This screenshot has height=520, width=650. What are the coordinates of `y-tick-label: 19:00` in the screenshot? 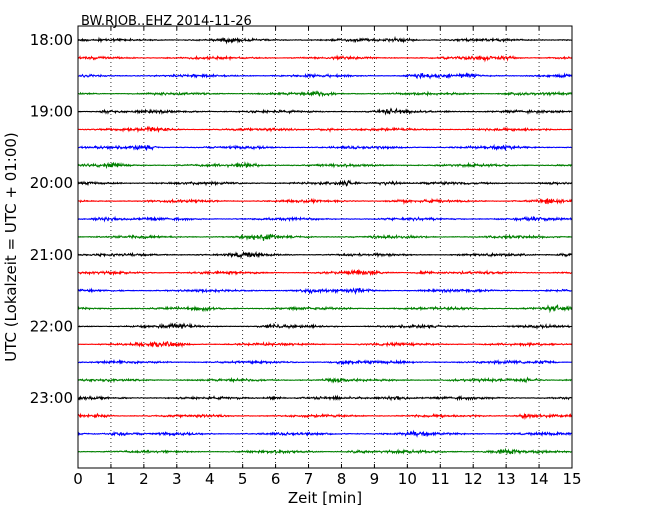 It's located at (51, 112).